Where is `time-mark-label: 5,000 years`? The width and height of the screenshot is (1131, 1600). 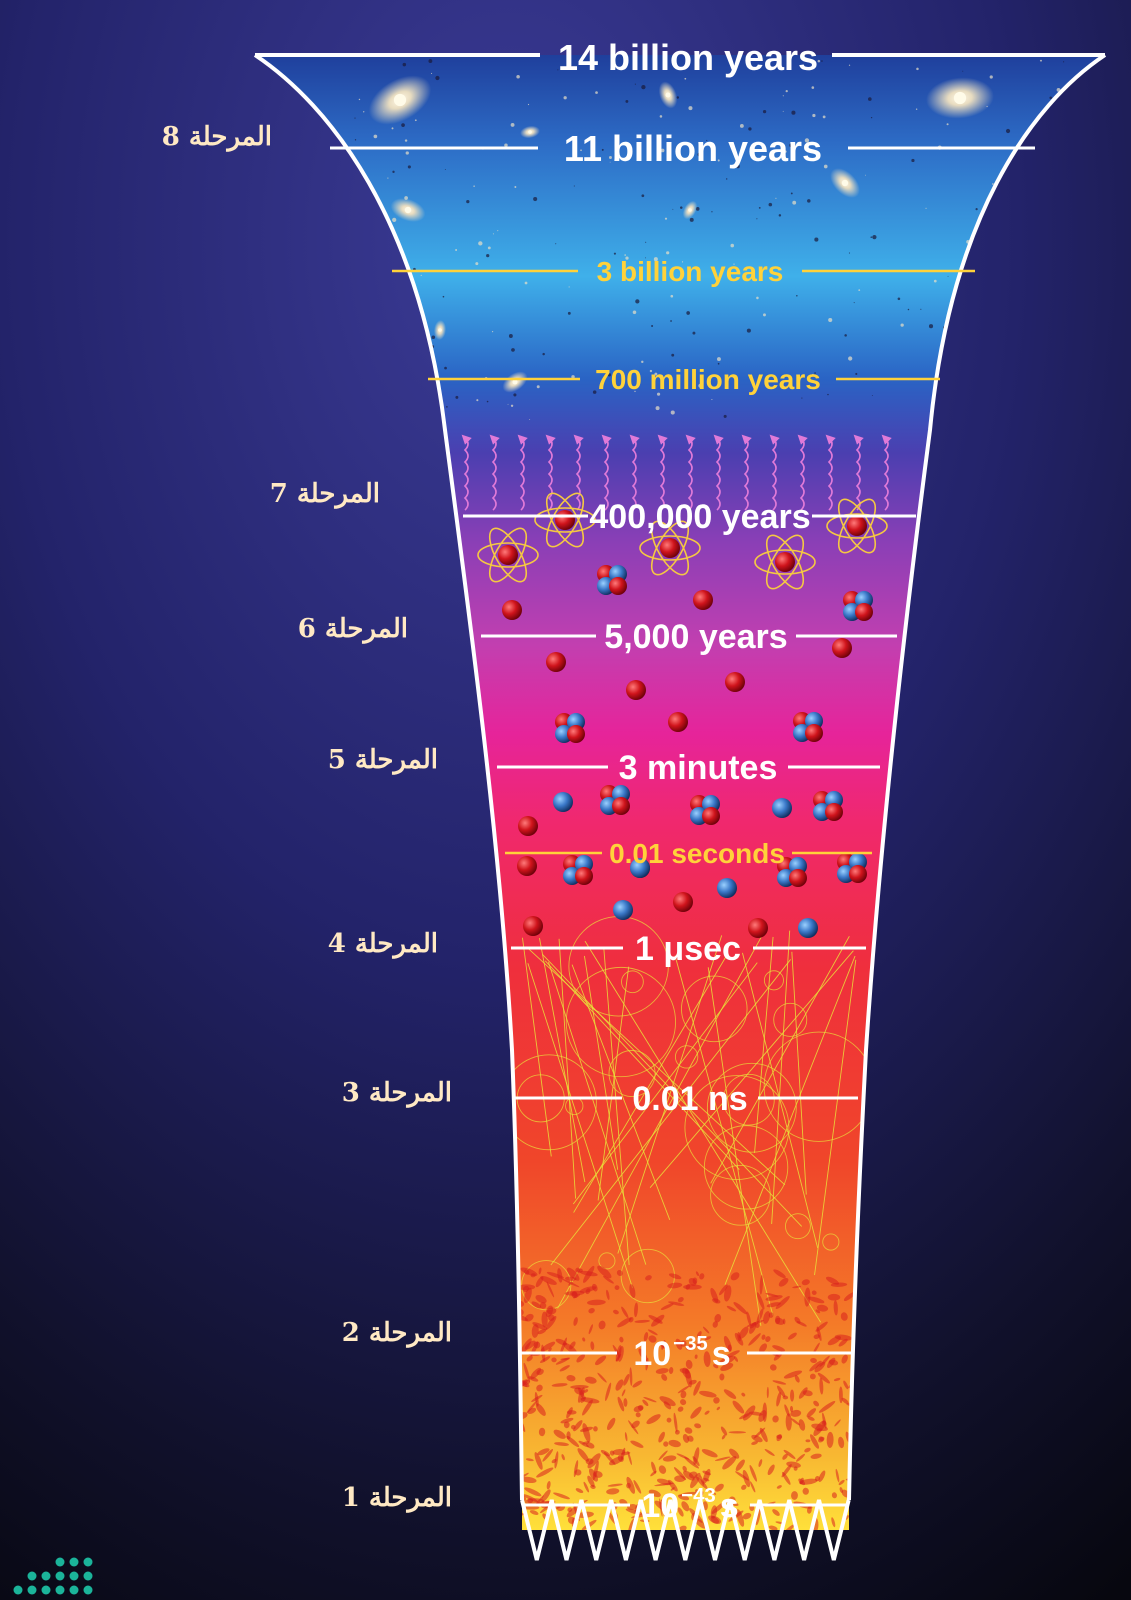 time-mark-label: 5,000 years is located at coordinates (695, 637).